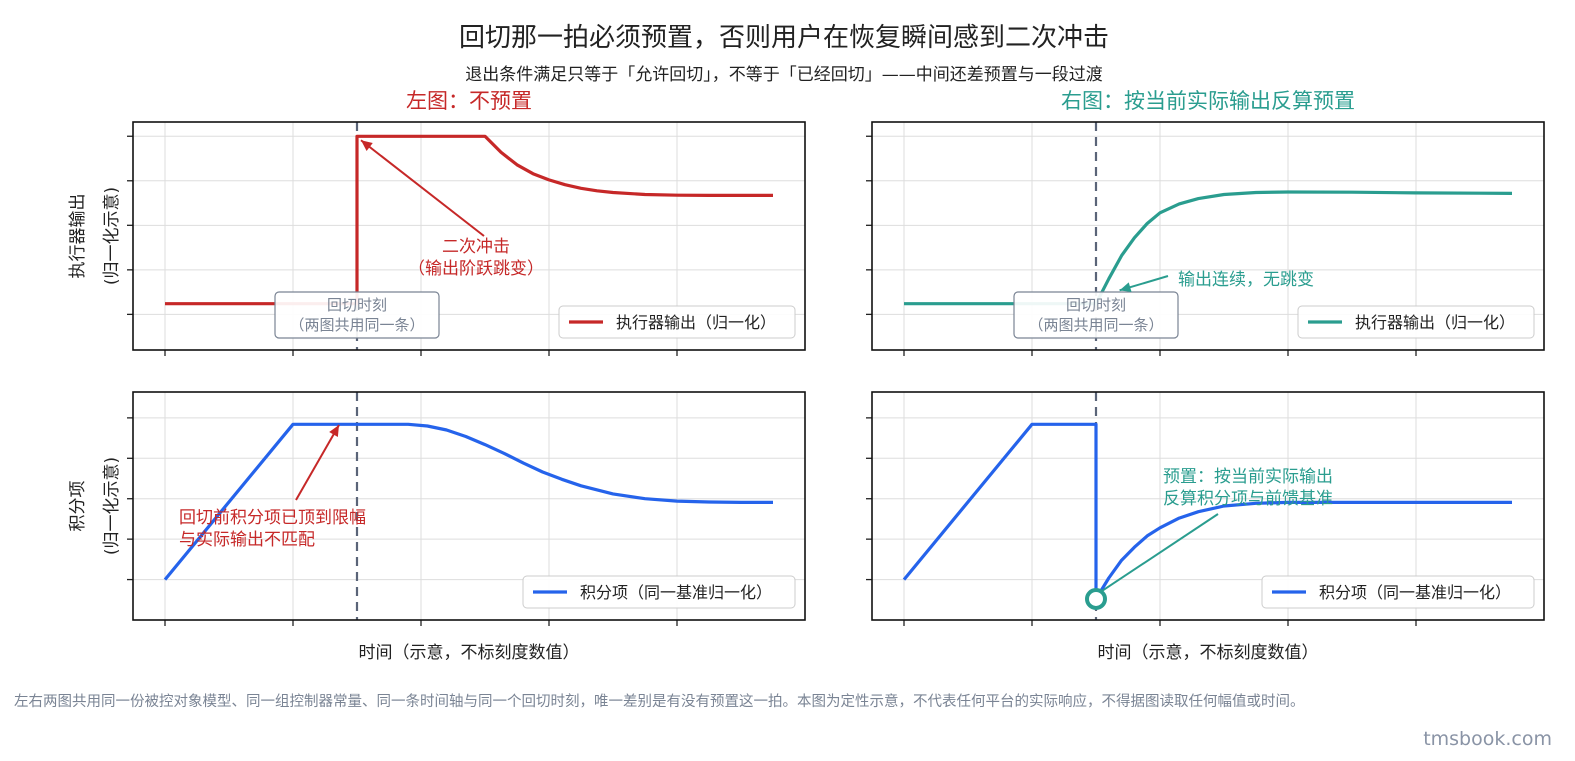 This screenshot has width=1575, height=761. I want to click on annotation-text: 输出连续，无跳变, so click(1246, 280).